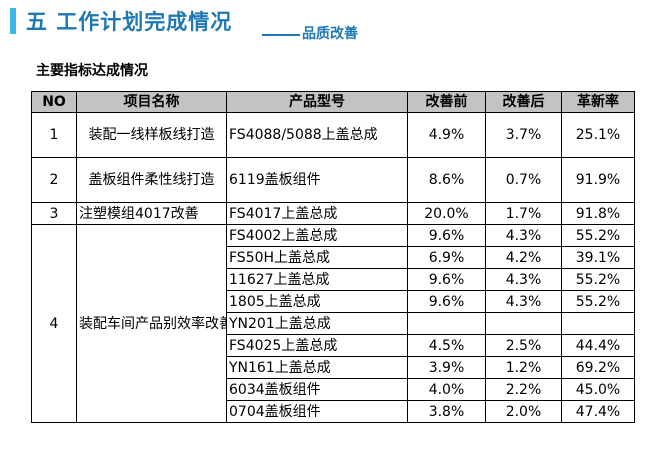  What do you see at coordinates (523, 323) in the screenshot?
I see `value-after` at bounding box center [523, 323].